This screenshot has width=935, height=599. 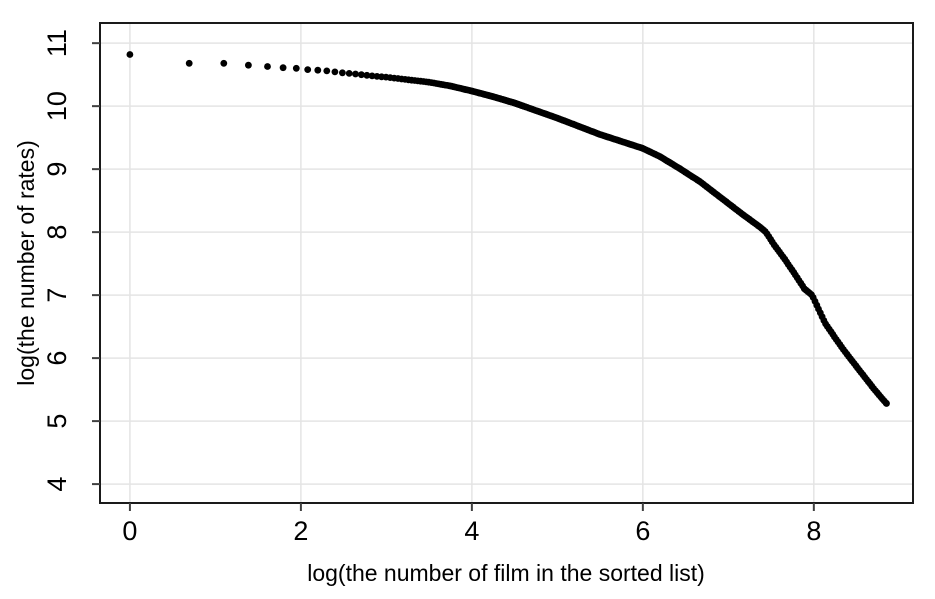 I want to click on y-tick-label-10: 10, so click(x=57, y=106).